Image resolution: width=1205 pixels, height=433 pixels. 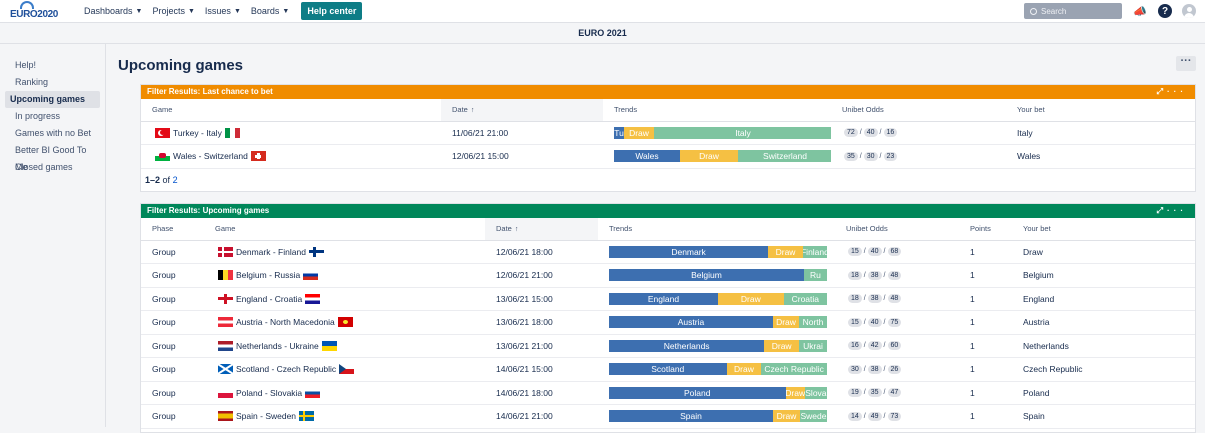 What do you see at coordinates (516, 230) in the screenshot?
I see `sort-ascending-icon: ↑` at bounding box center [516, 230].